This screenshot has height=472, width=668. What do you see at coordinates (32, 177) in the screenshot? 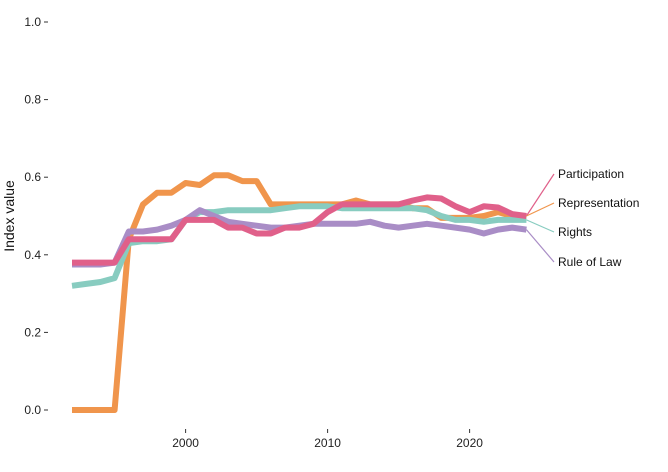
I see `y-tick-label: 0.6` at bounding box center [32, 177].